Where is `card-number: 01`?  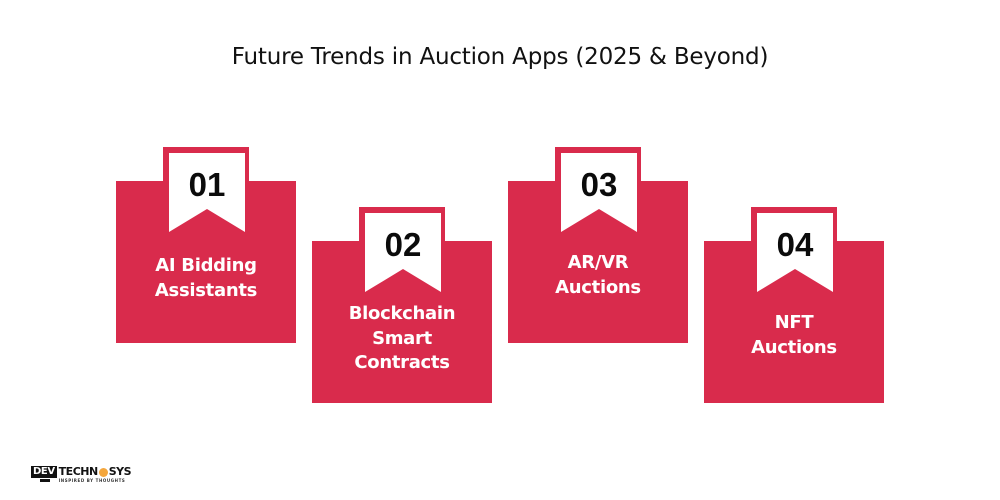
card-number: 01 is located at coordinates (207, 184).